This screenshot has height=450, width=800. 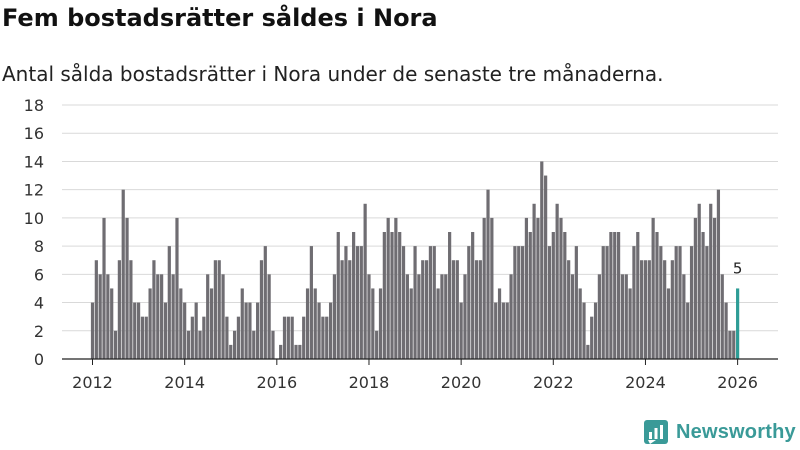 I want to click on newsworthy-logo: Newsworthy, so click(x=720, y=432).